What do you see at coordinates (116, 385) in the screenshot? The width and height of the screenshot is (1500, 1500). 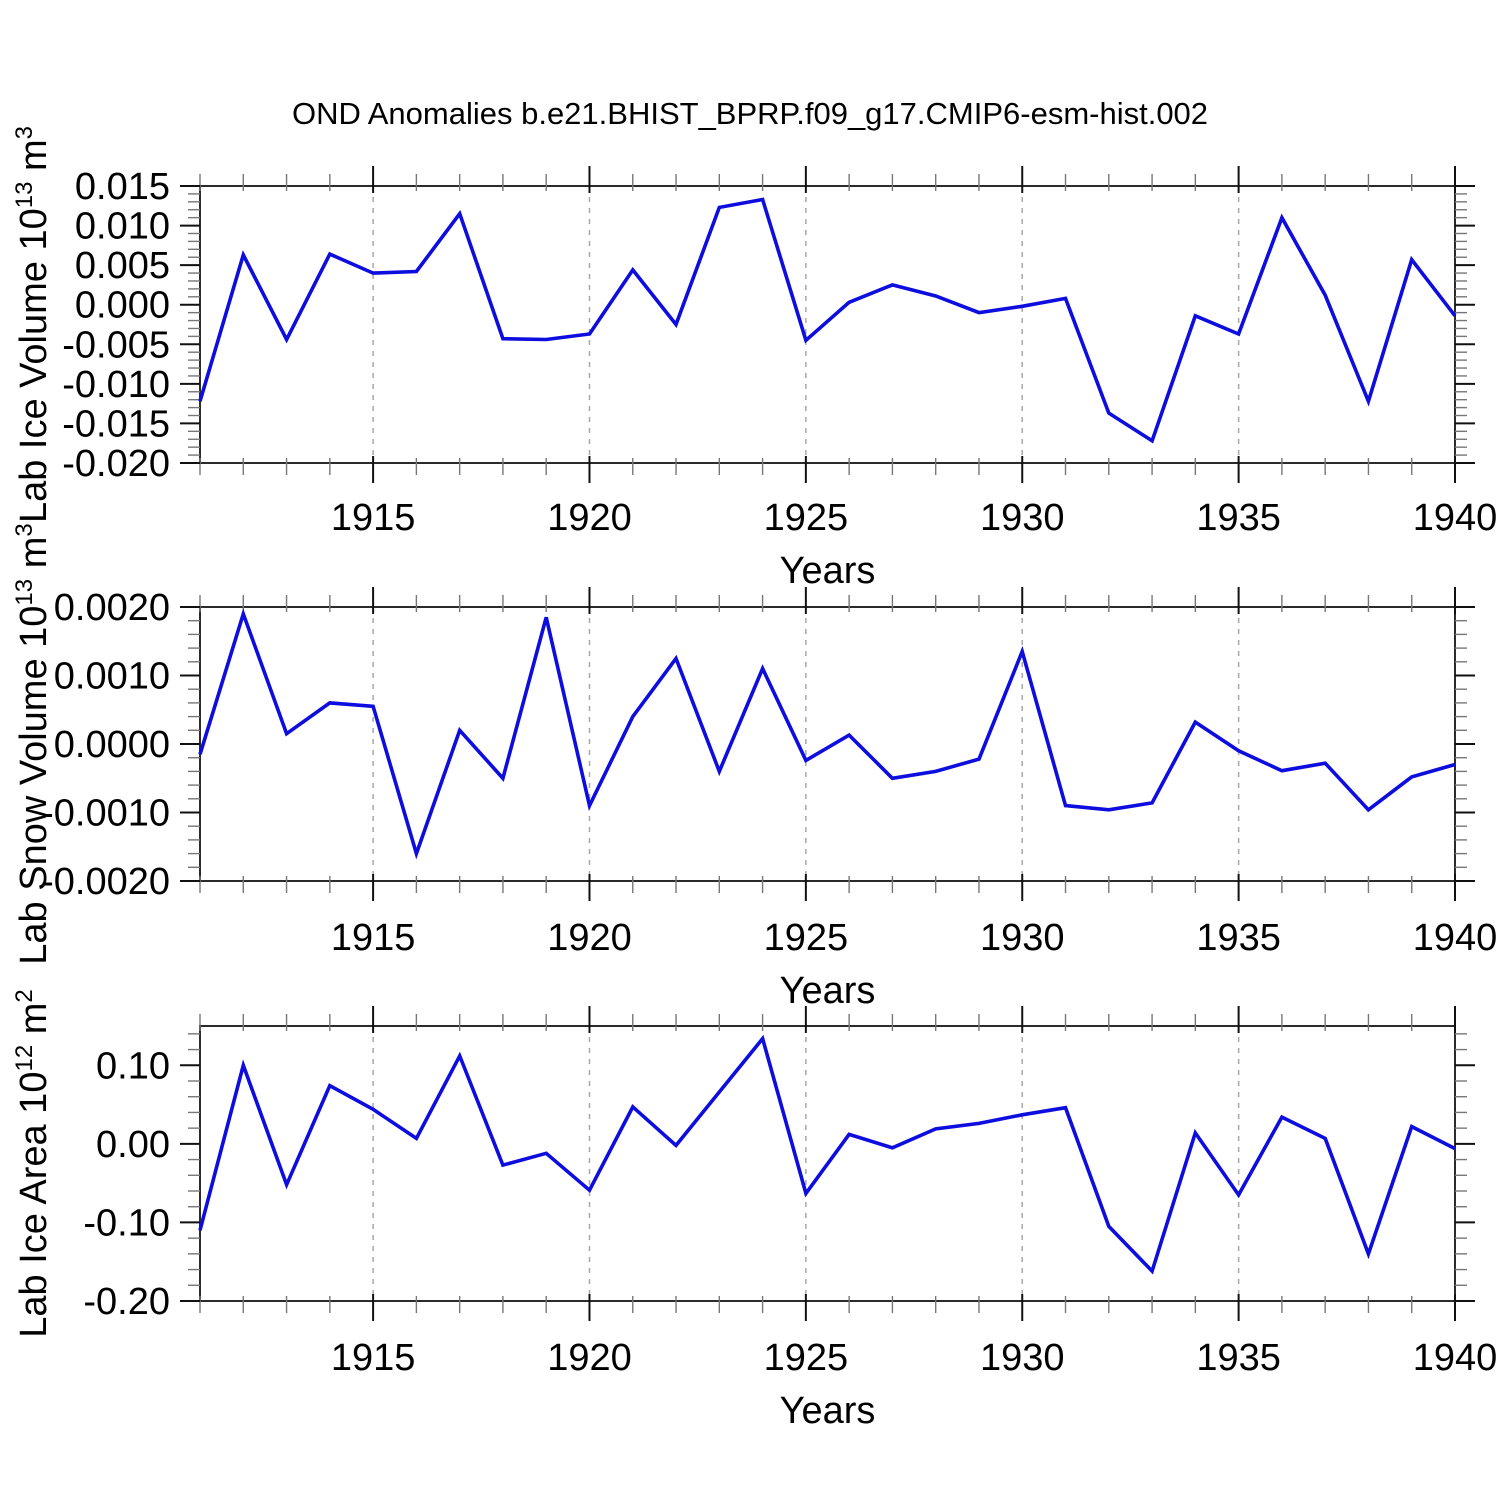 I see `y-tick-label: -0.010` at bounding box center [116, 385].